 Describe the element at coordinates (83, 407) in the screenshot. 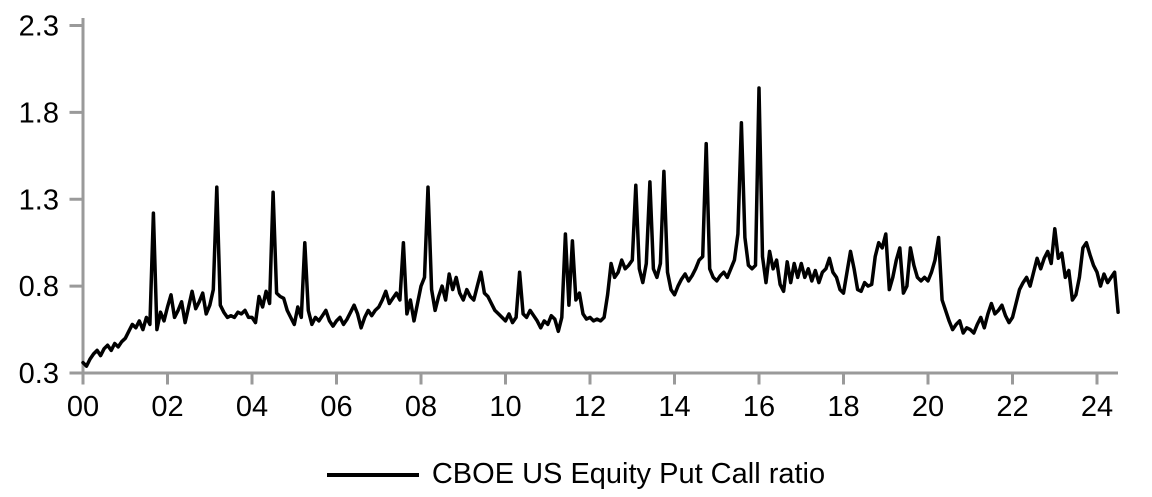

I see `x-tick-label: 00` at that location.